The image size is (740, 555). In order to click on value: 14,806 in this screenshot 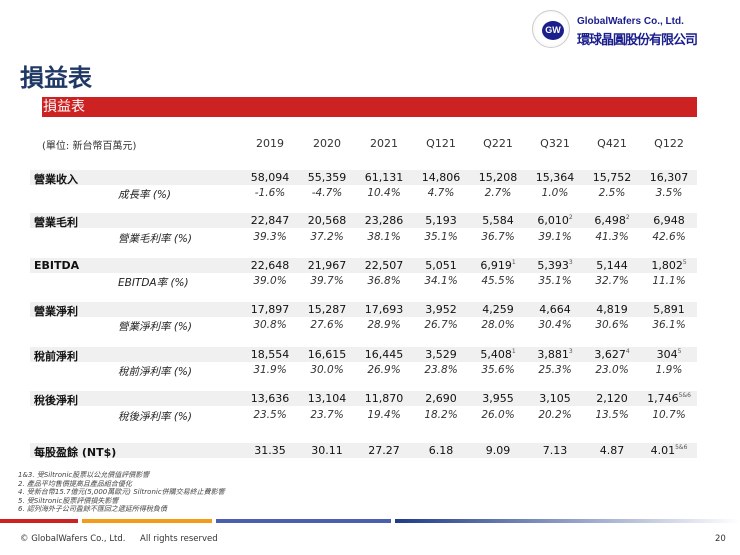, I will do `click(441, 177)`.